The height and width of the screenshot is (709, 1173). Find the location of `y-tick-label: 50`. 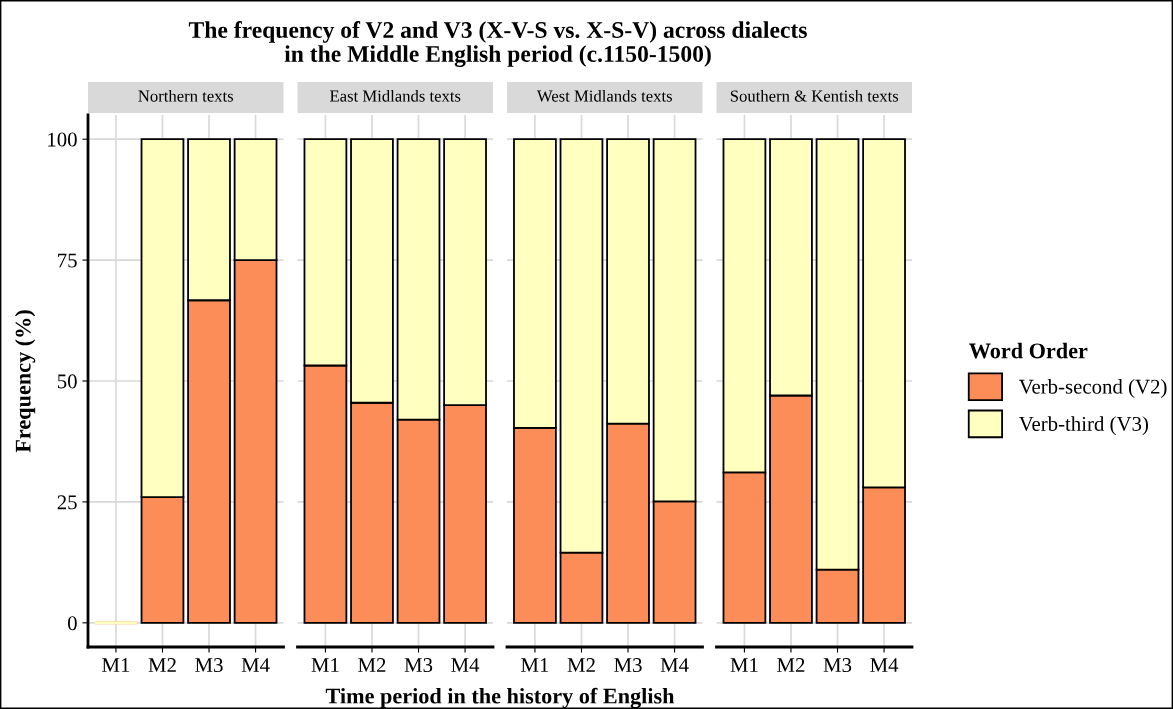

y-tick-label: 50 is located at coordinates (67, 381).